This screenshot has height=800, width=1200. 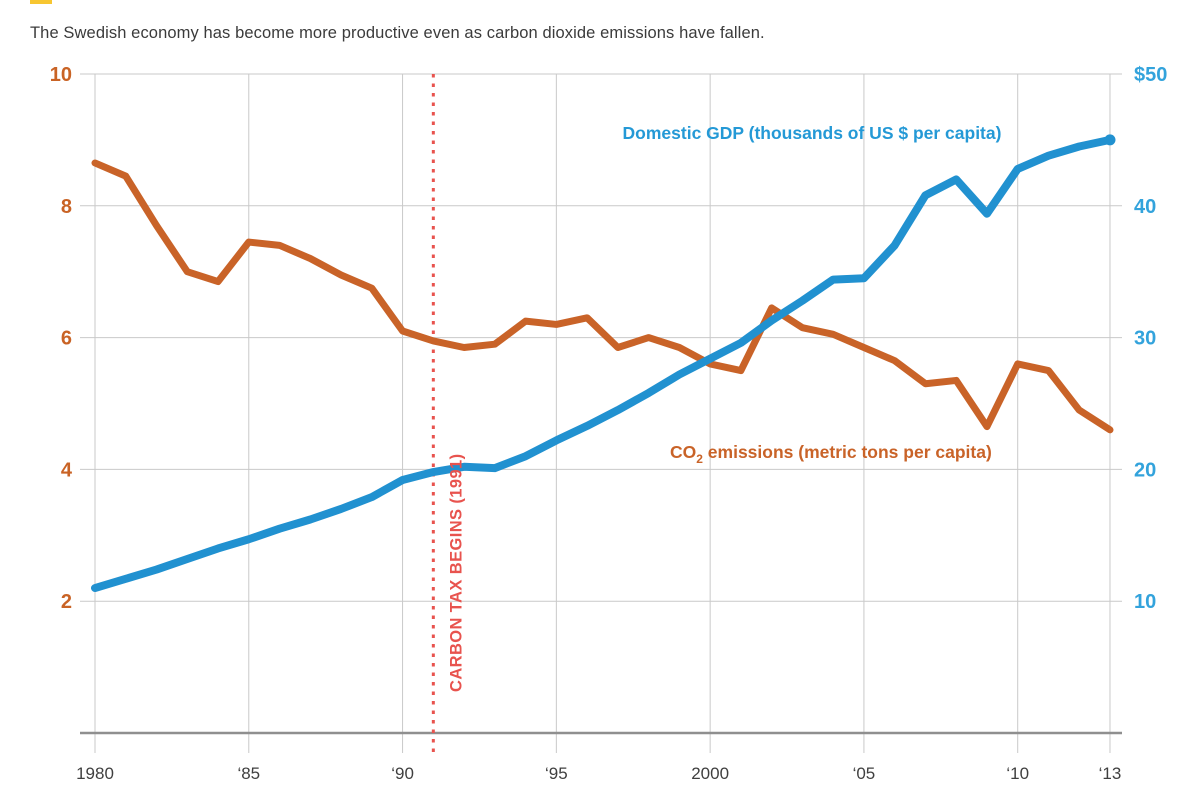 What do you see at coordinates (248, 773) in the screenshot?
I see `x-tick-label: ‘85` at bounding box center [248, 773].